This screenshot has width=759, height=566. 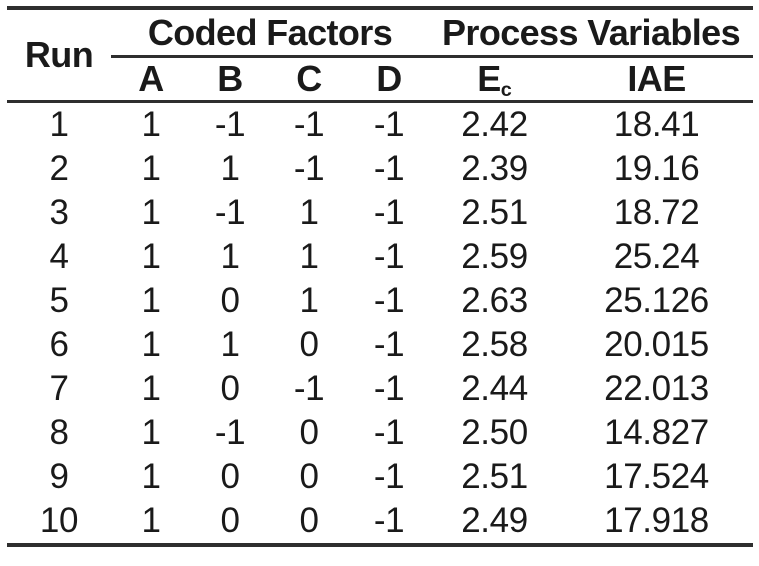 What do you see at coordinates (59, 256) in the screenshot?
I see `run-number-cell: 4` at bounding box center [59, 256].